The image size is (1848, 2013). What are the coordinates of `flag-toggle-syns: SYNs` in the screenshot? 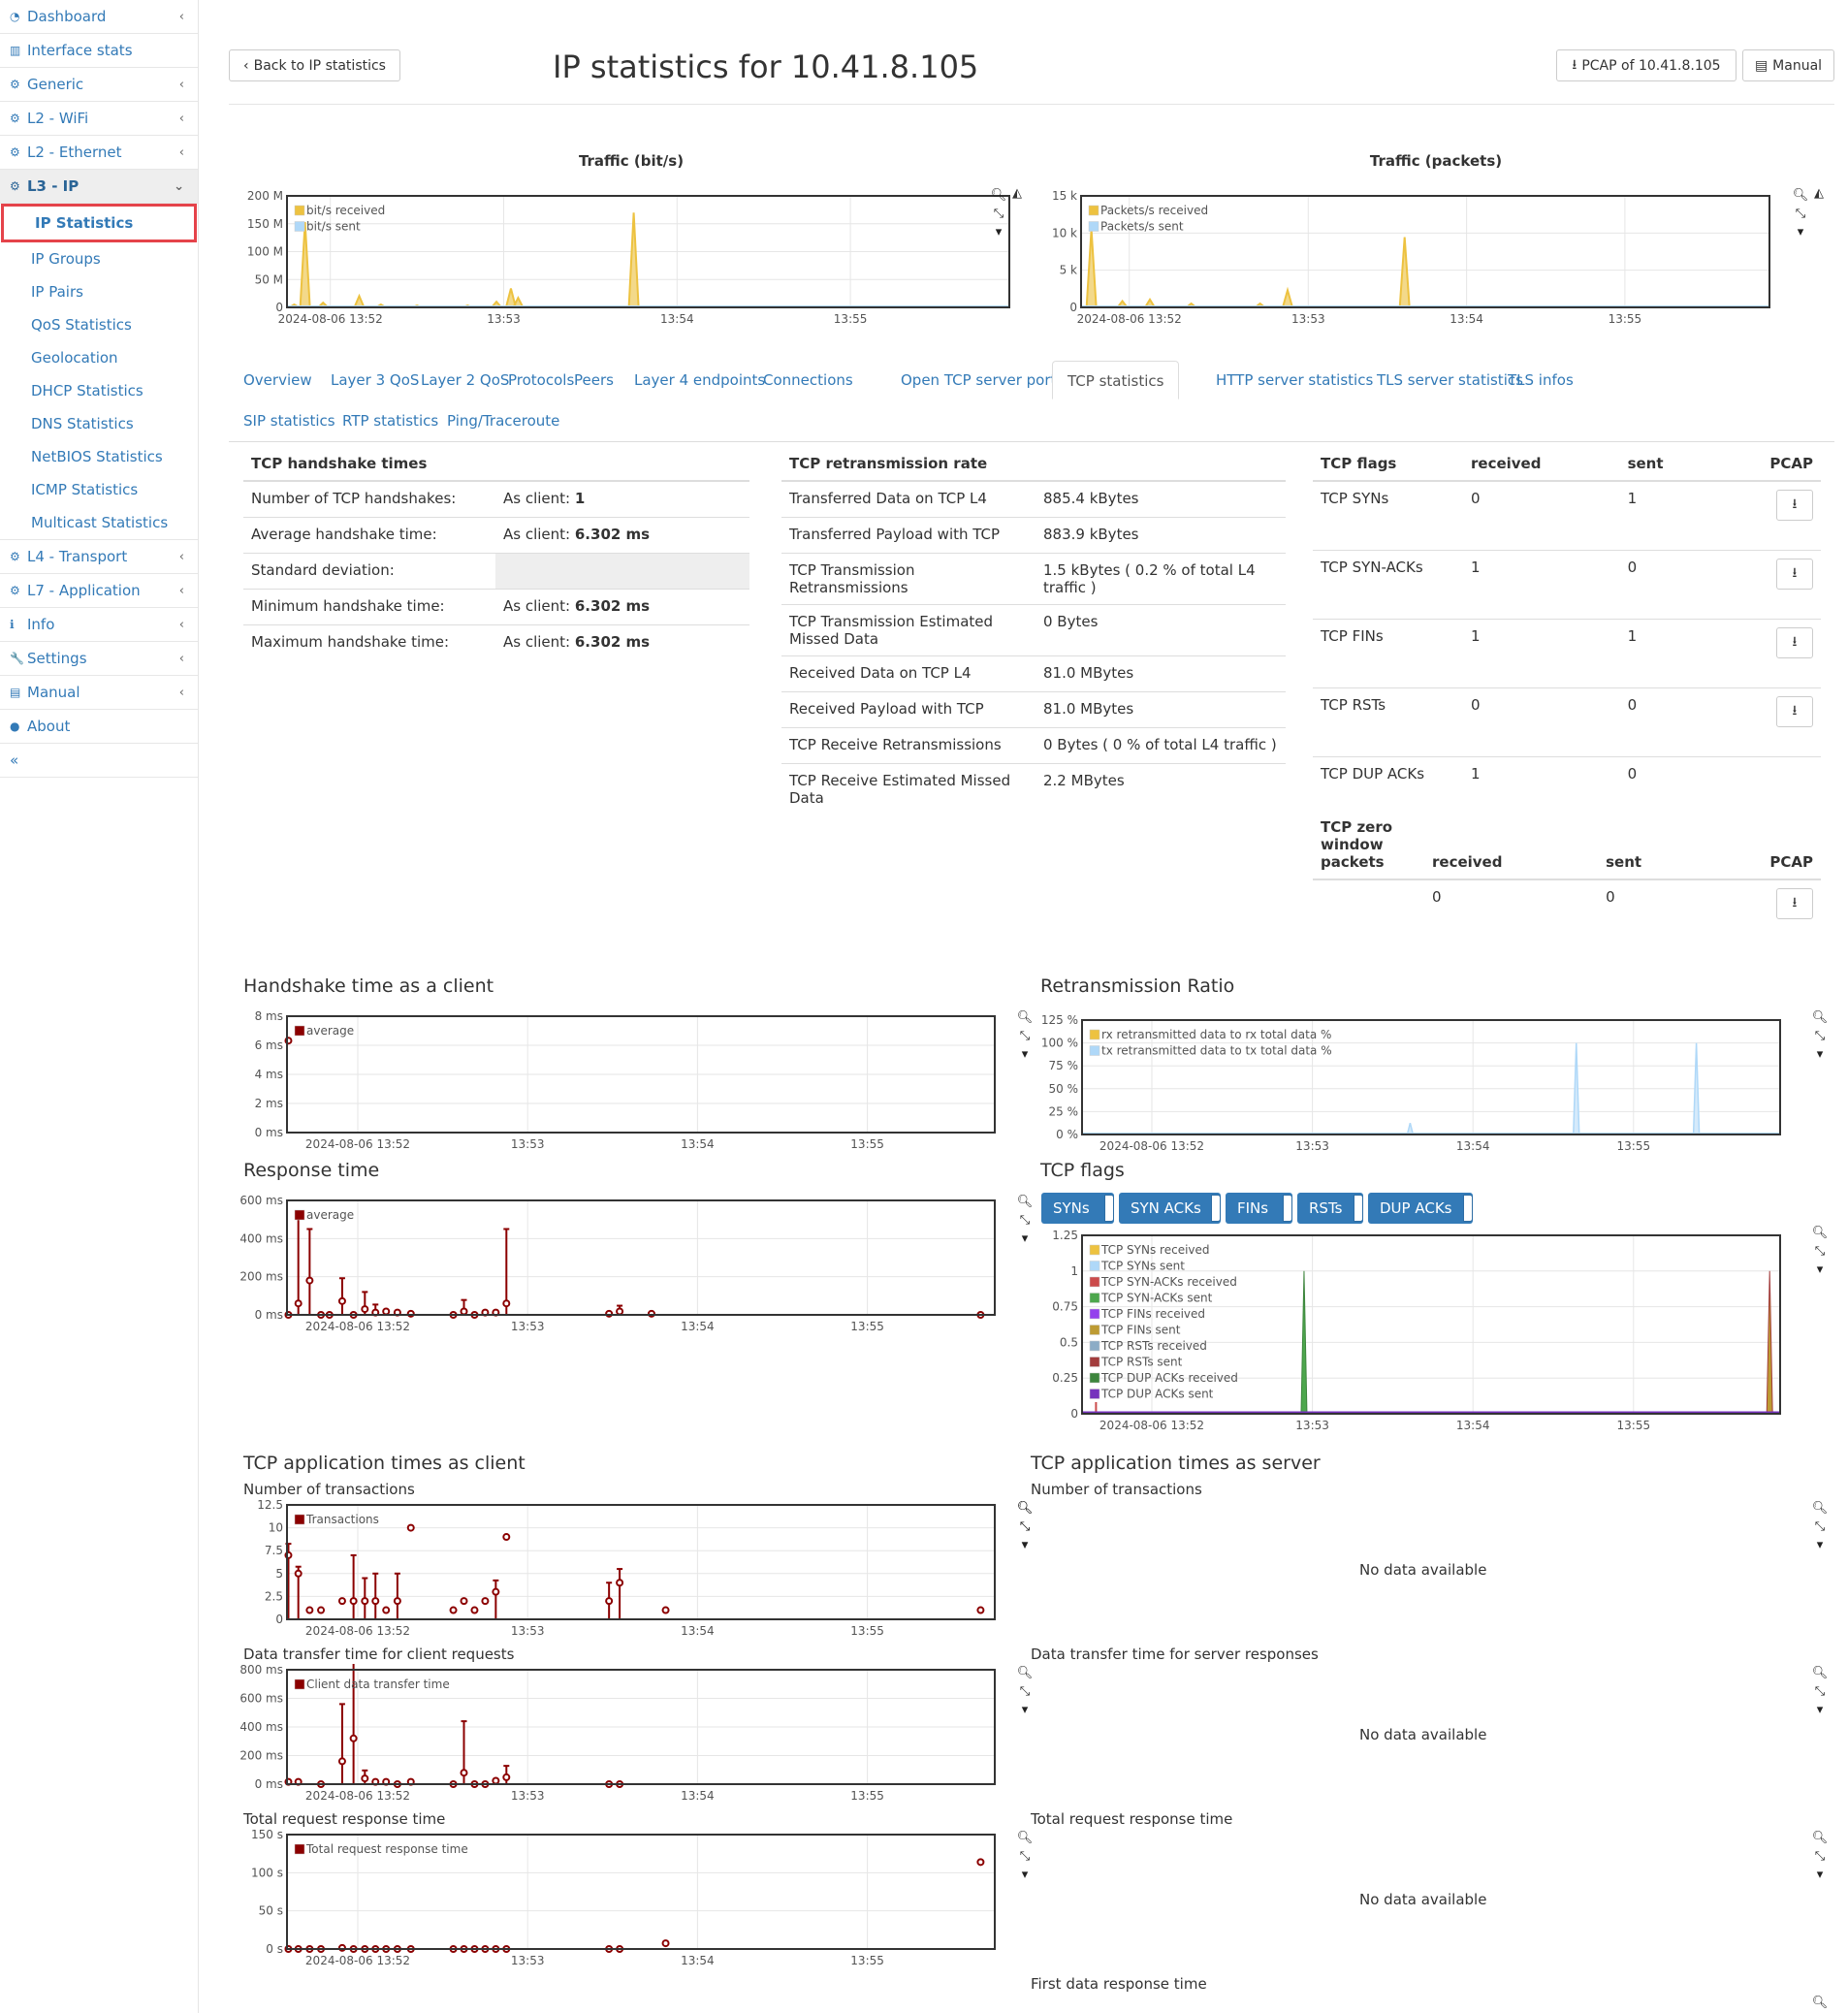 It's located at (1077, 1208).